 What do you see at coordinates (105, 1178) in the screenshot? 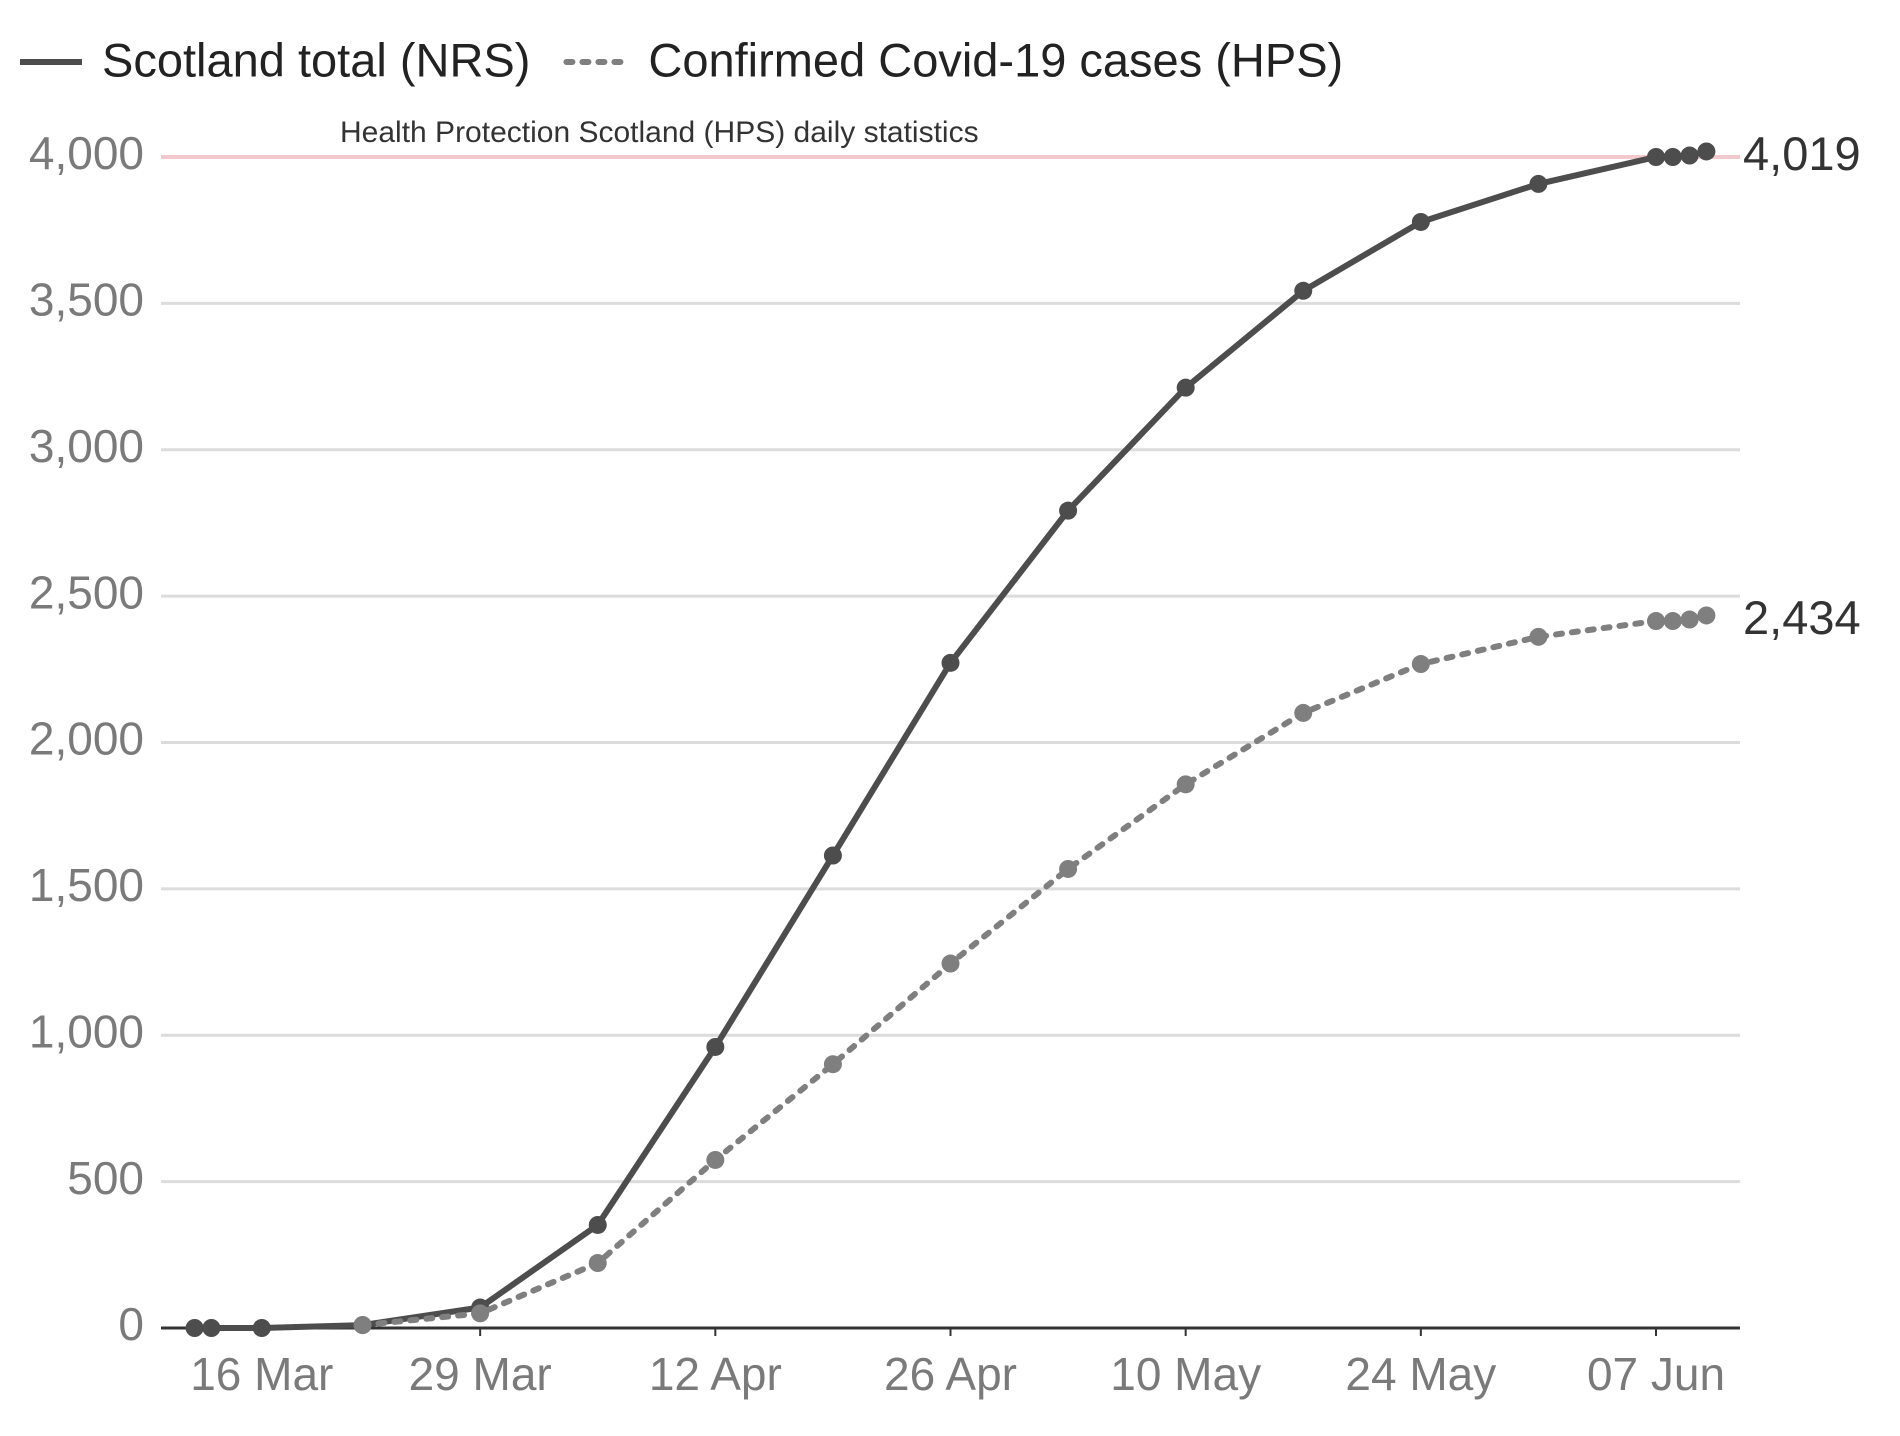
I see `y-tick-label: 500` at bounding box center [105, 1178].